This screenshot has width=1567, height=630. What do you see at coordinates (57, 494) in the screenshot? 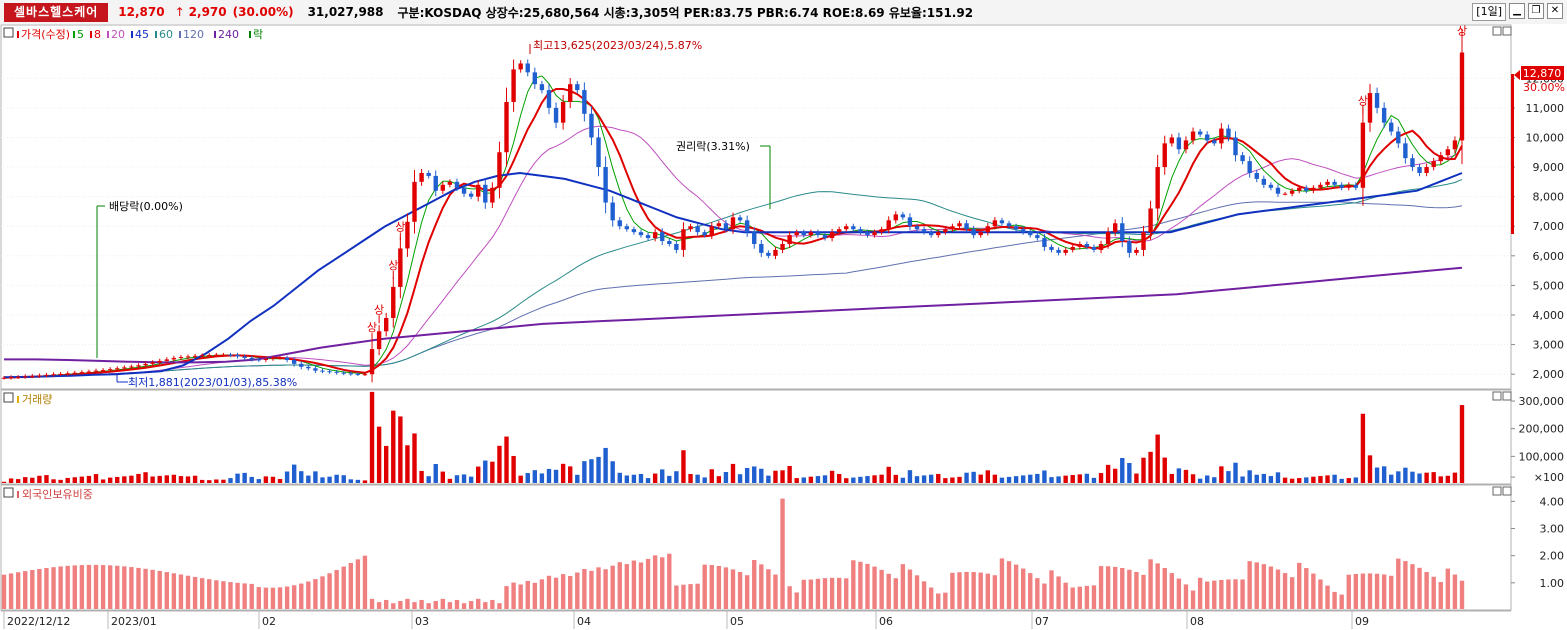
I see `foreign-title: 외국인보유비중` at bounding box center [57, 494].